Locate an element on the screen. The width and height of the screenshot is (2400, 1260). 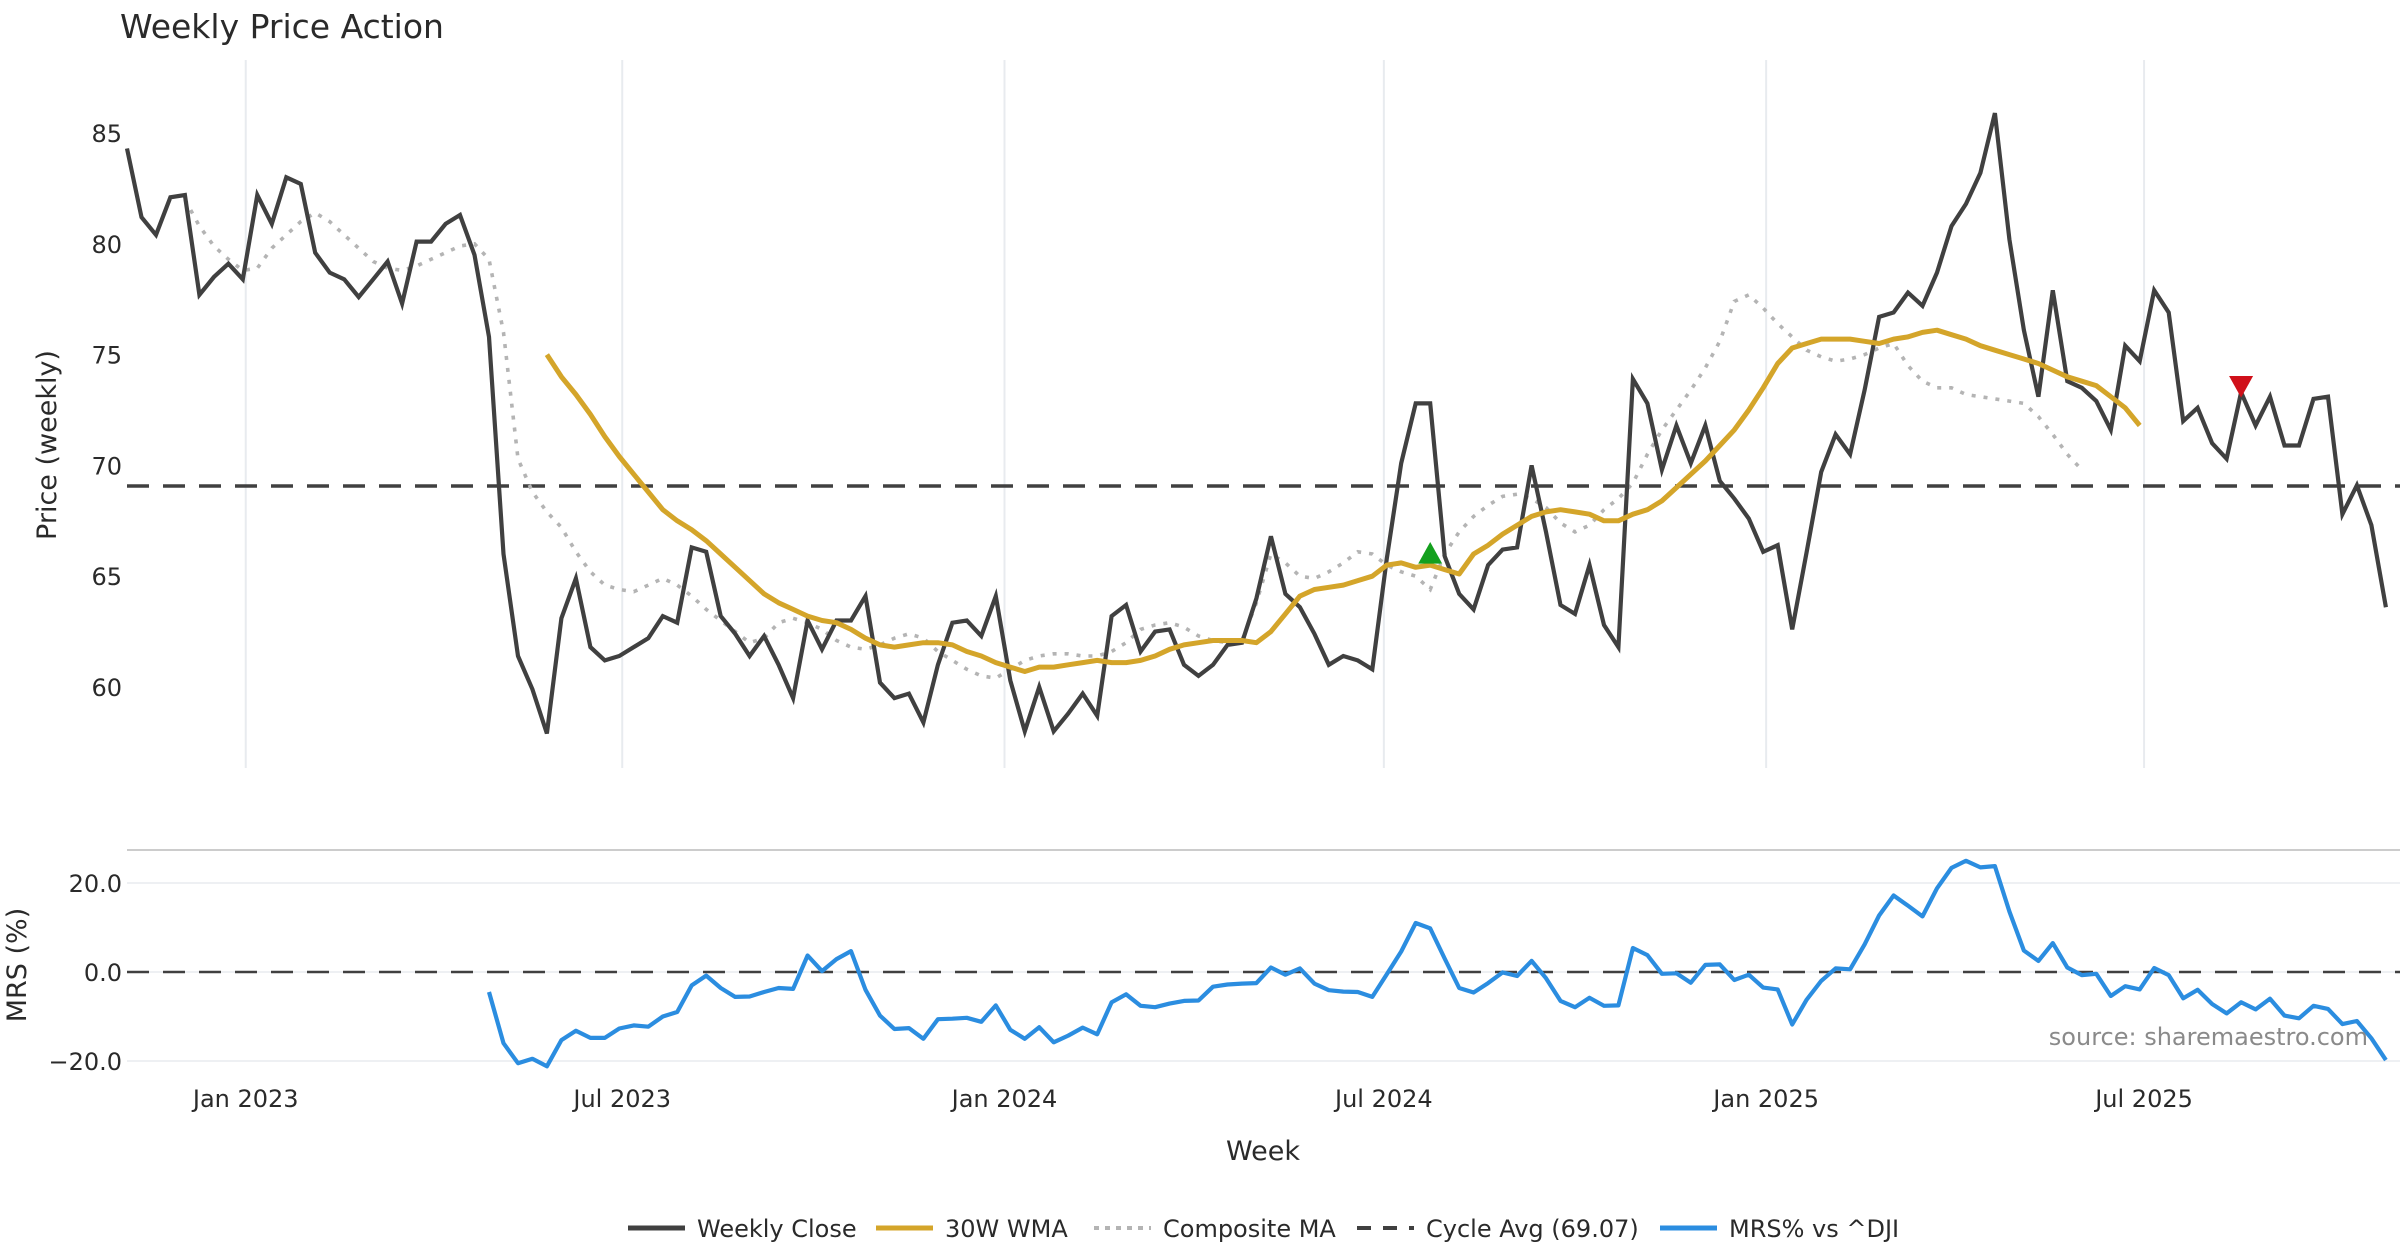
mrs-line is located at coordinates (1437, 963).